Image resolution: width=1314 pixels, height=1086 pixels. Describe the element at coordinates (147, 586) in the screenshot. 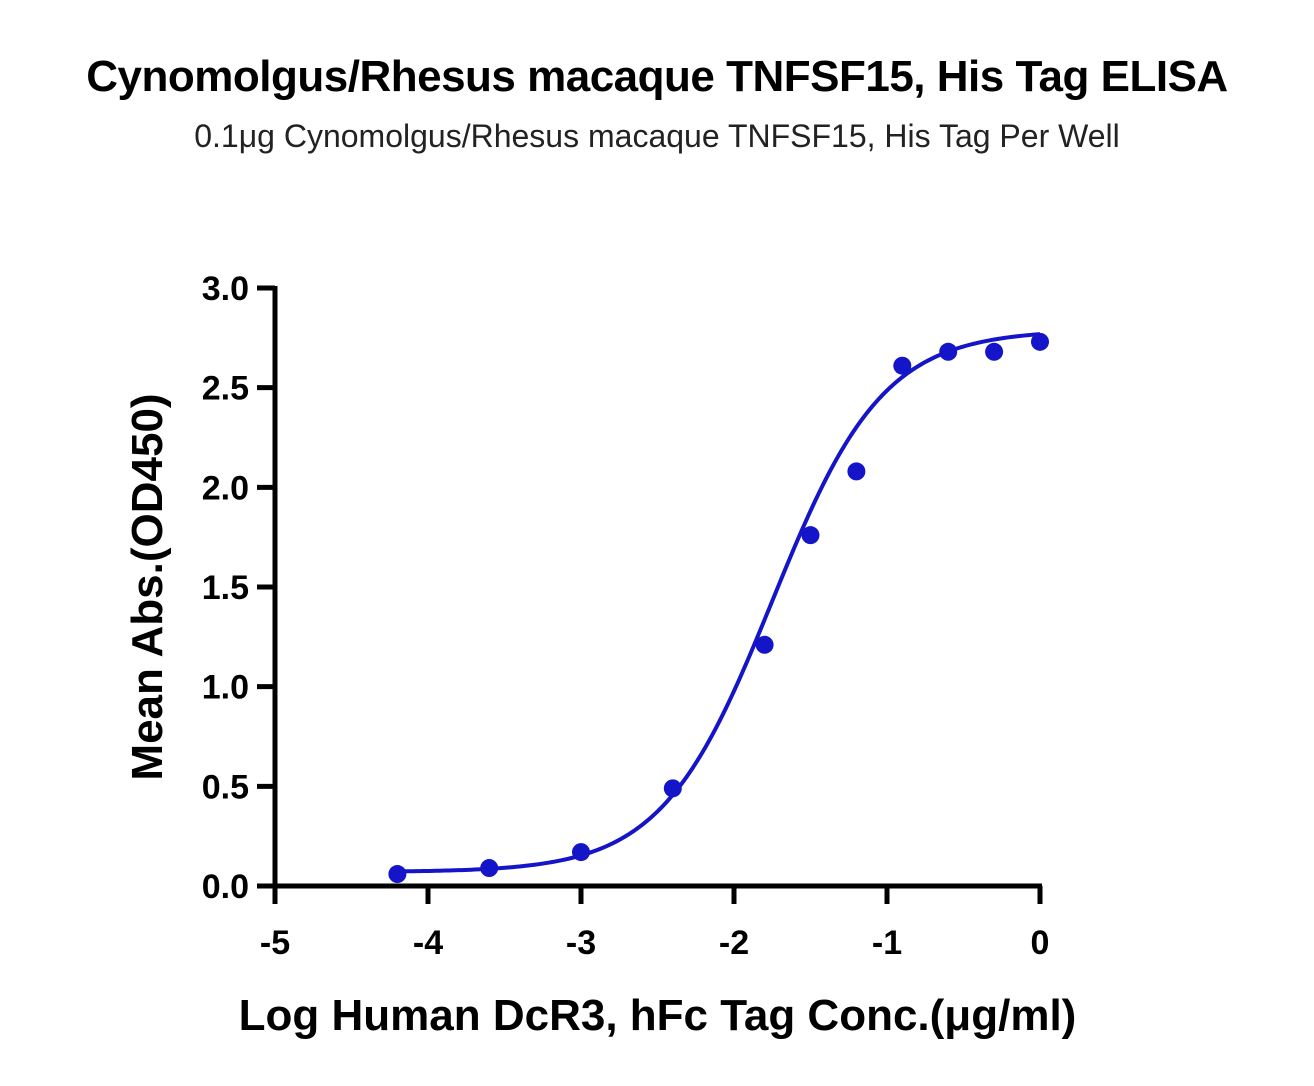

I see `y-axis-title: Mean Abs.(OD450)` at that location.